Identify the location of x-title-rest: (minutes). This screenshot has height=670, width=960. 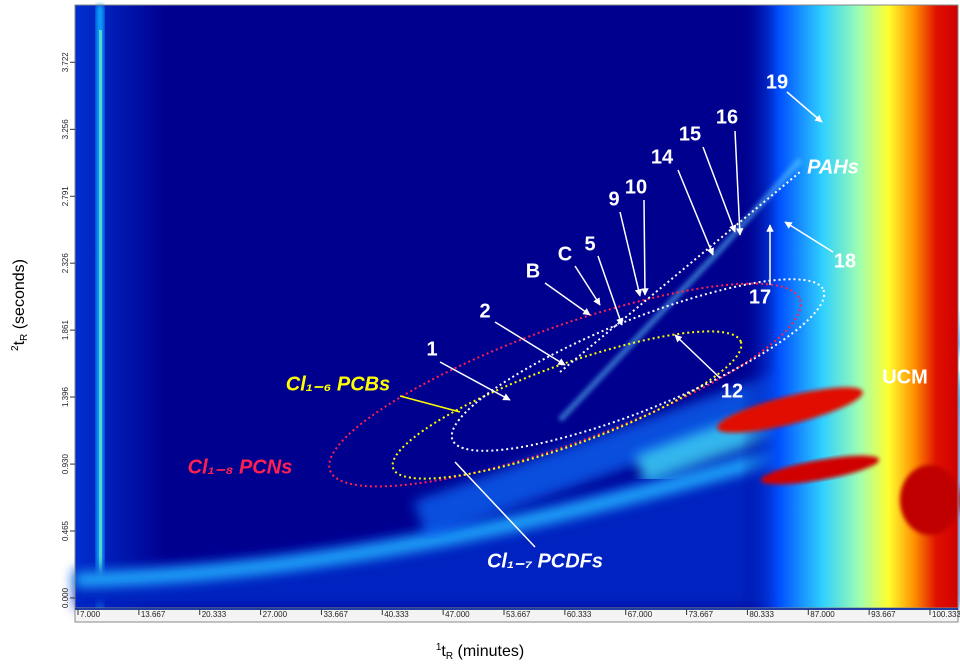
(488, 651).